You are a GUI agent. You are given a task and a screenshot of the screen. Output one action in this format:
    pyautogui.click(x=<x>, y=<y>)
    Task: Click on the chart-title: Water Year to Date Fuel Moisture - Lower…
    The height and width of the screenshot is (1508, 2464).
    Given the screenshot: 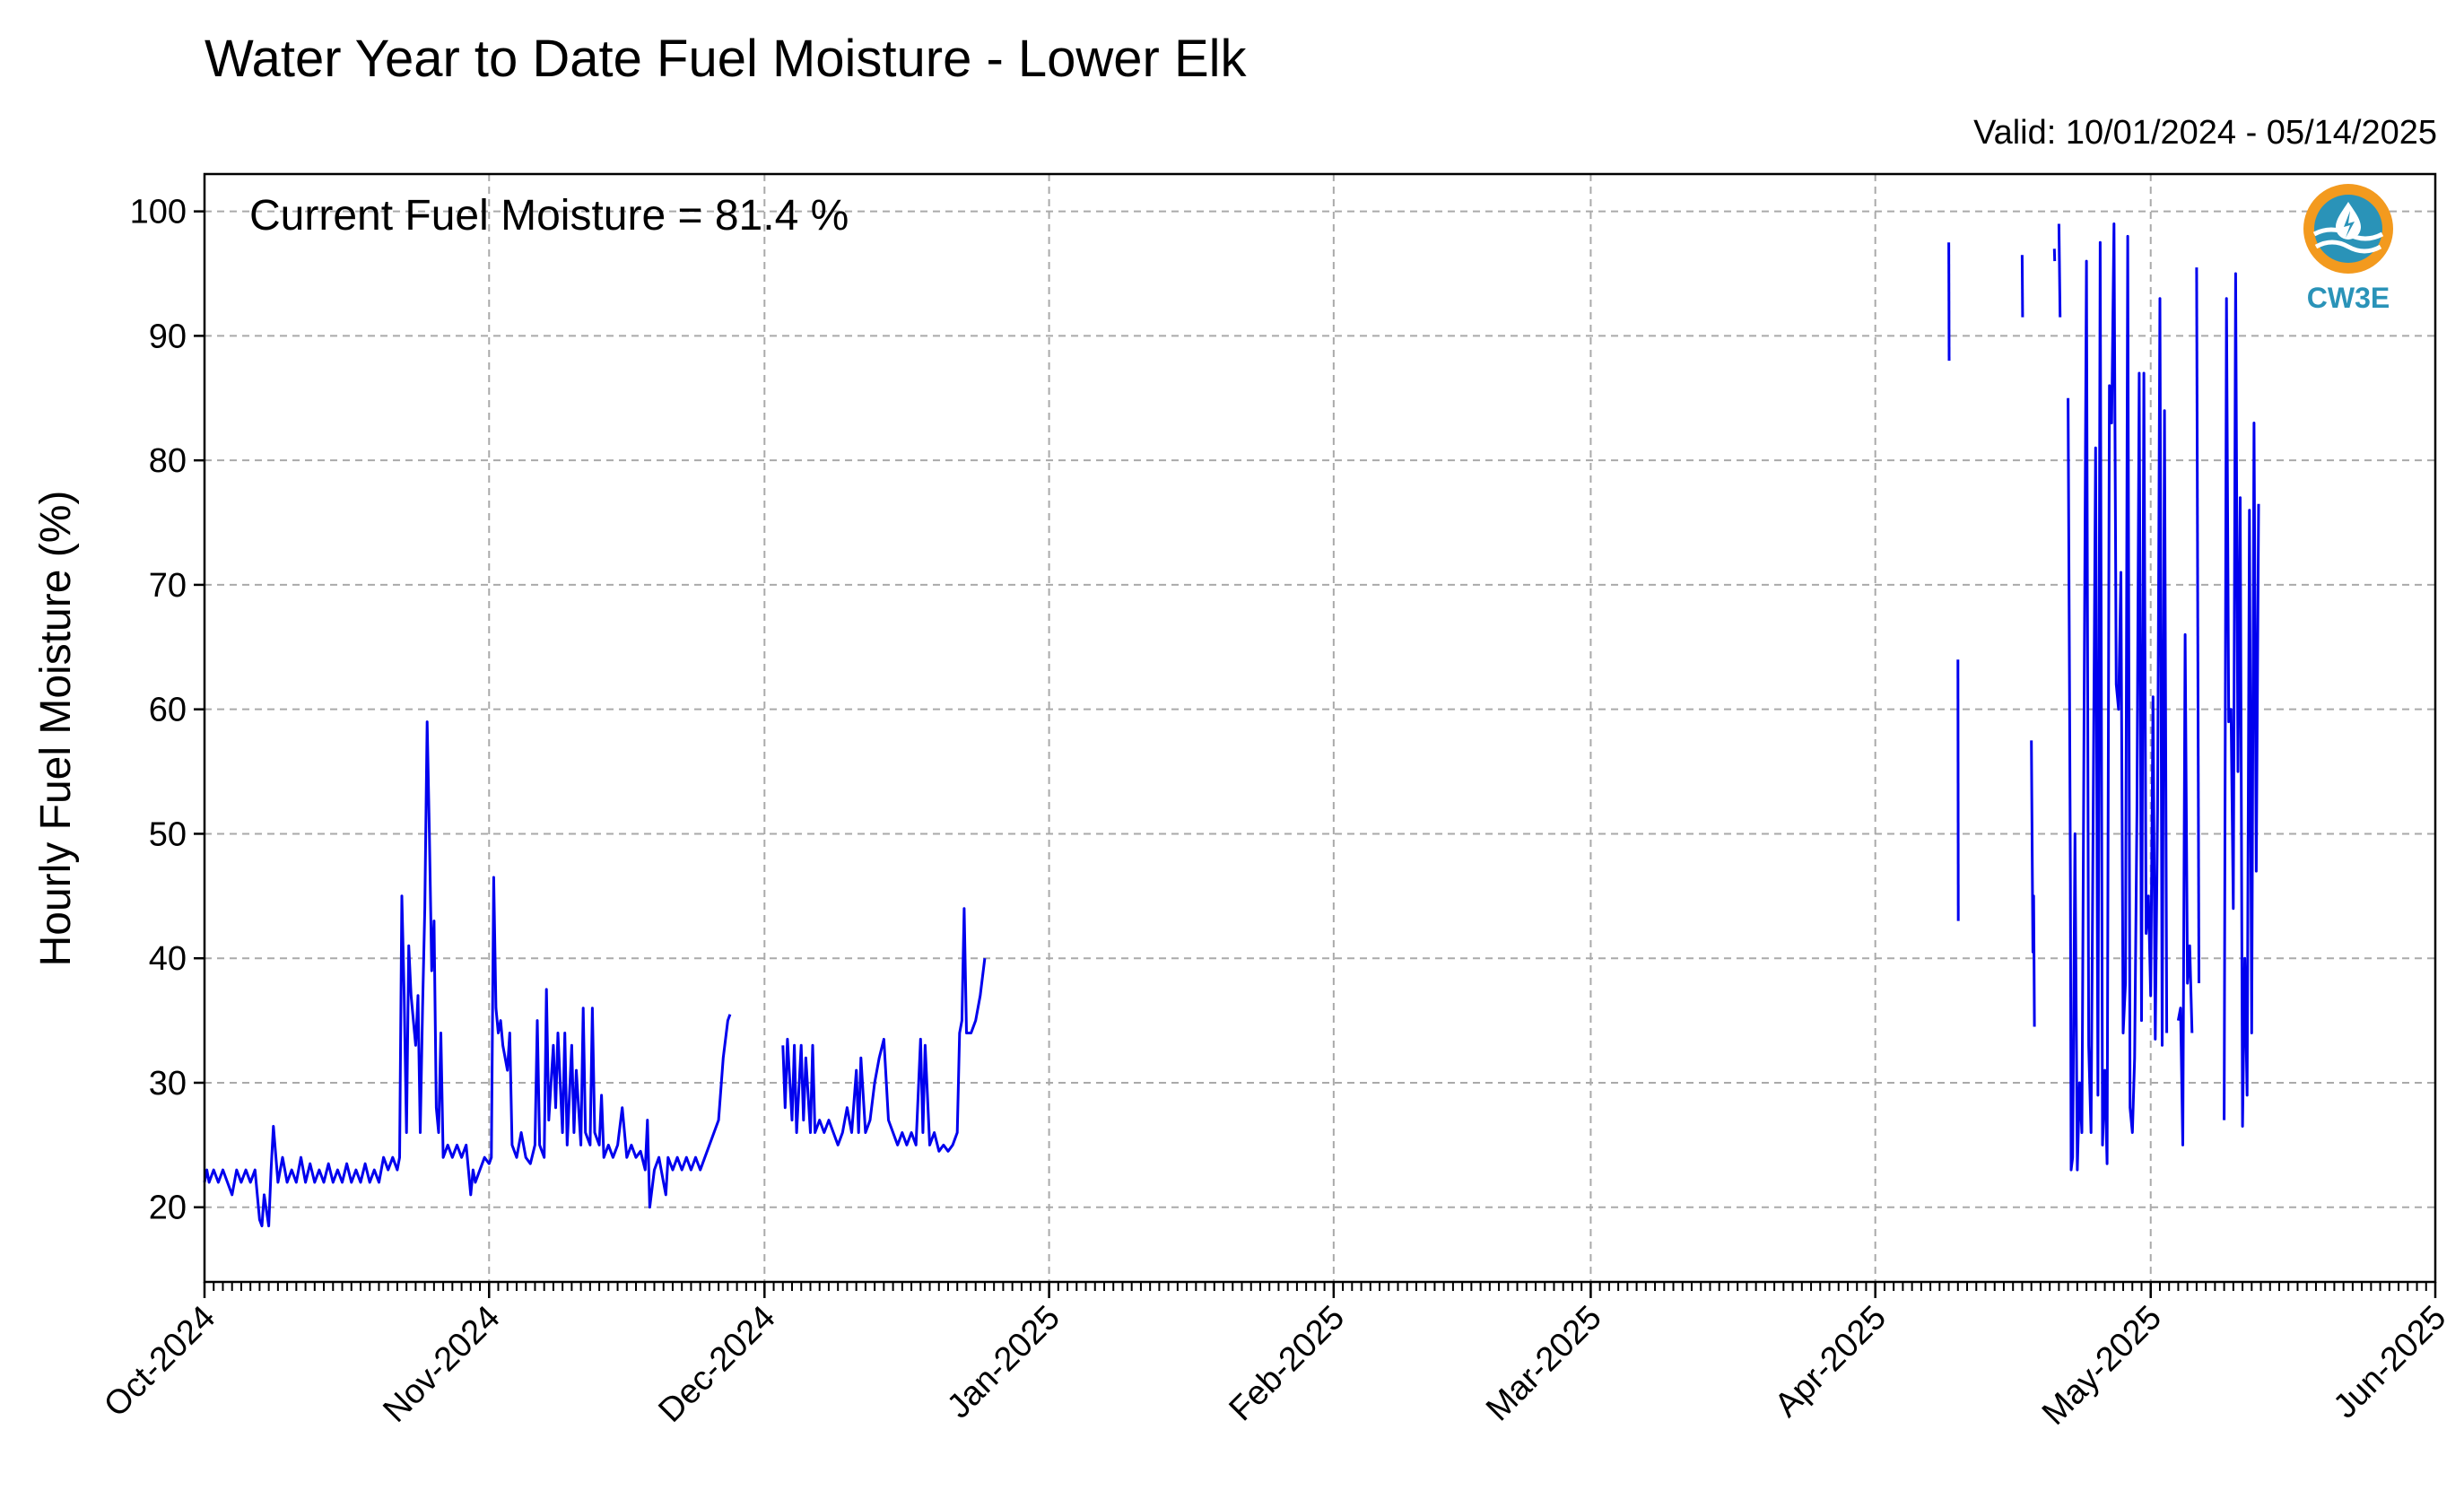 What is the action you would take?
    pyautogui.click(x=726, y=59)
    